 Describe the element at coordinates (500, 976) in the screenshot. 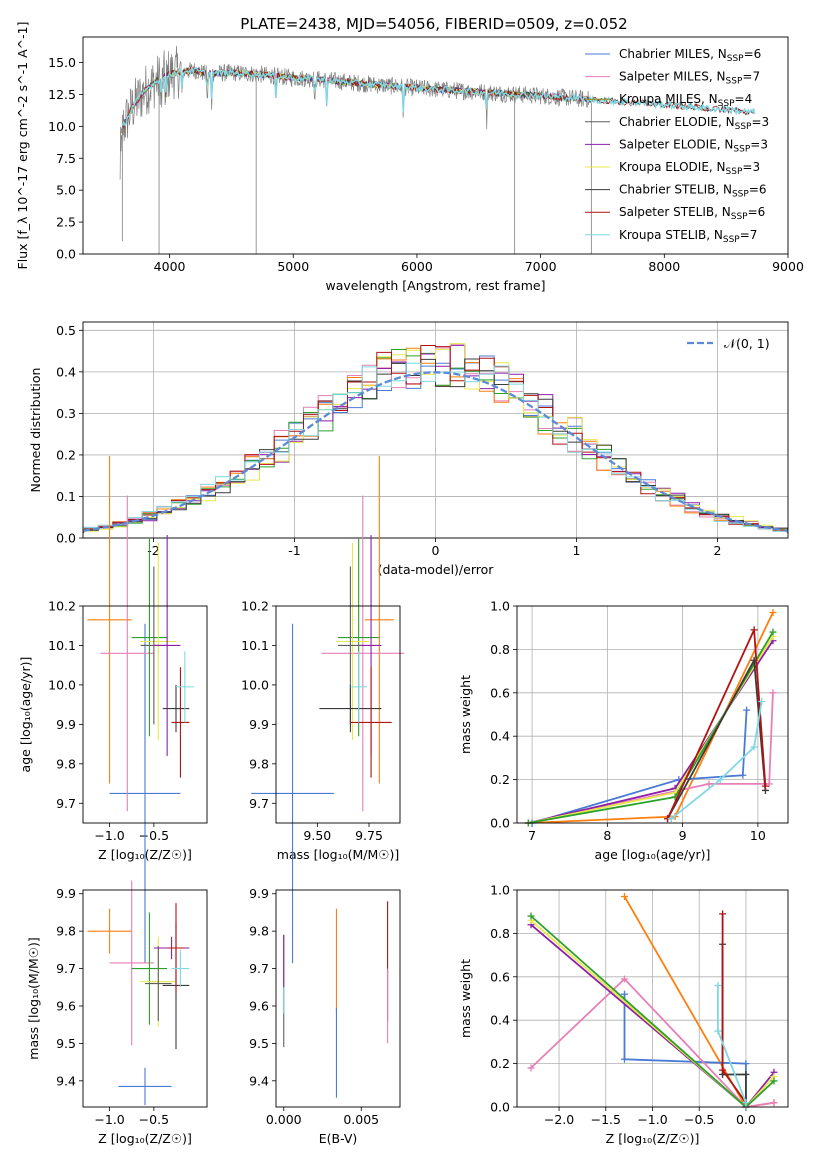

I see `y-tick-label: 0.6` at that location.